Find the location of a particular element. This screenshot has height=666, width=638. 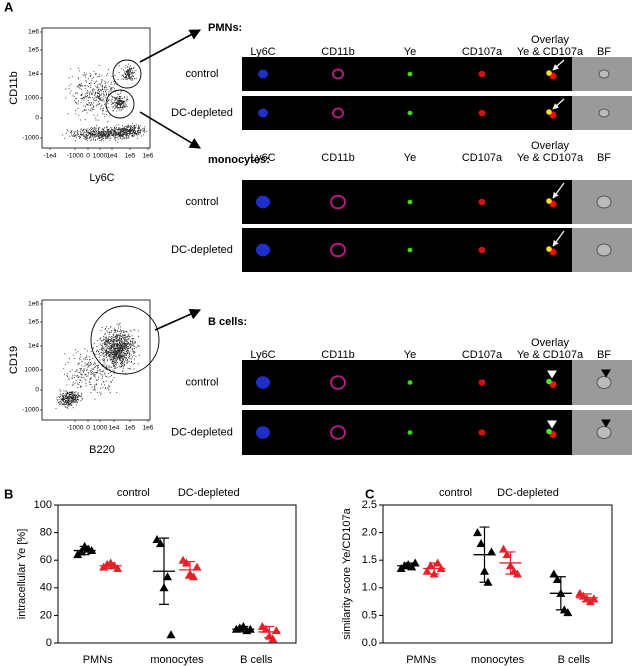

arrow is located at coordinates (170, 130).